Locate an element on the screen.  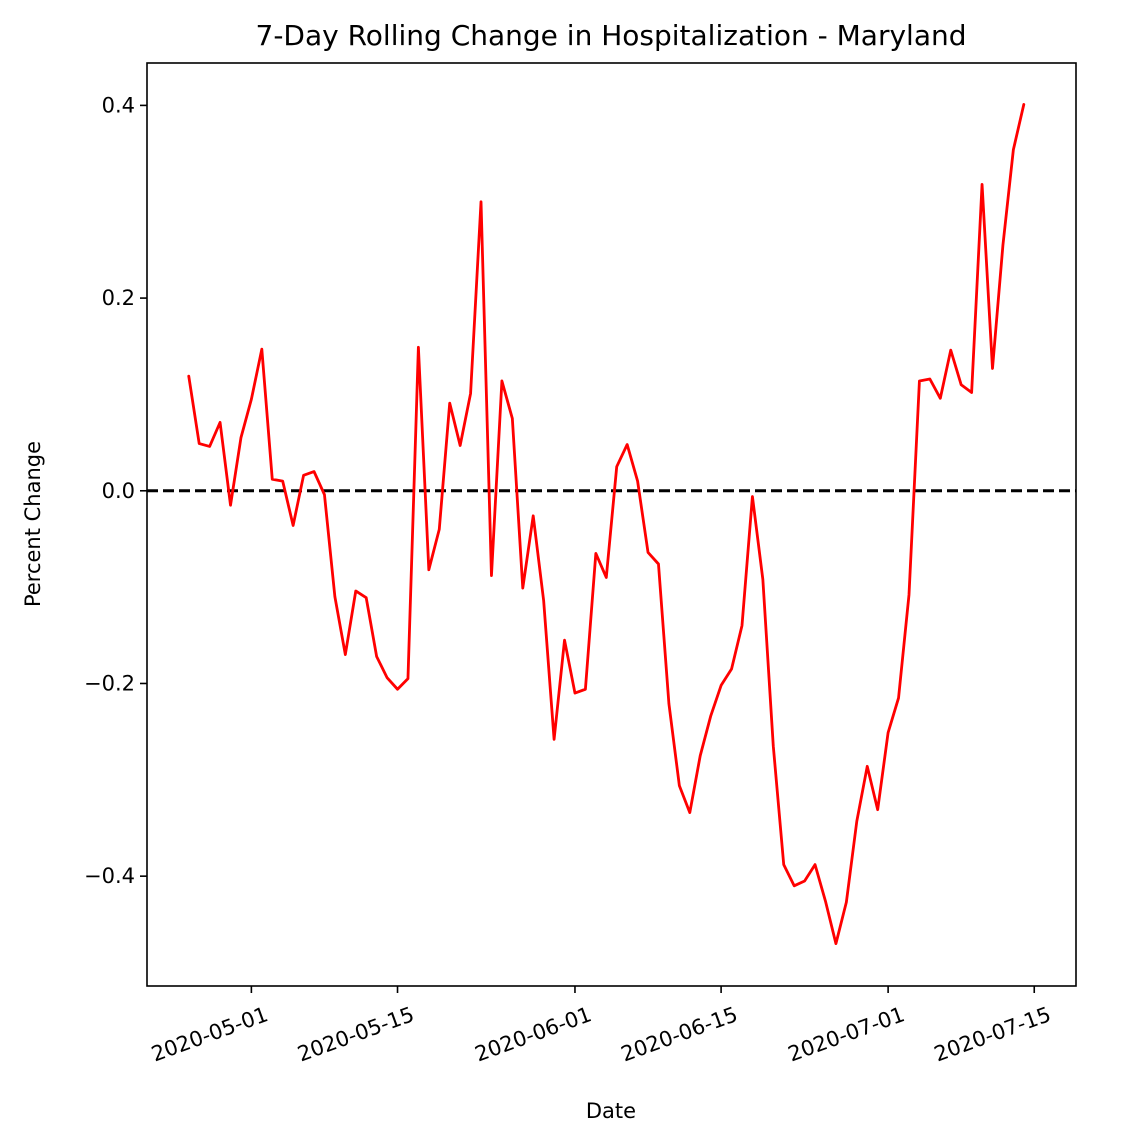
y-axis: −0.4 −0.2 0.0 0.2 0.4 is located at coordinates (115, 490).